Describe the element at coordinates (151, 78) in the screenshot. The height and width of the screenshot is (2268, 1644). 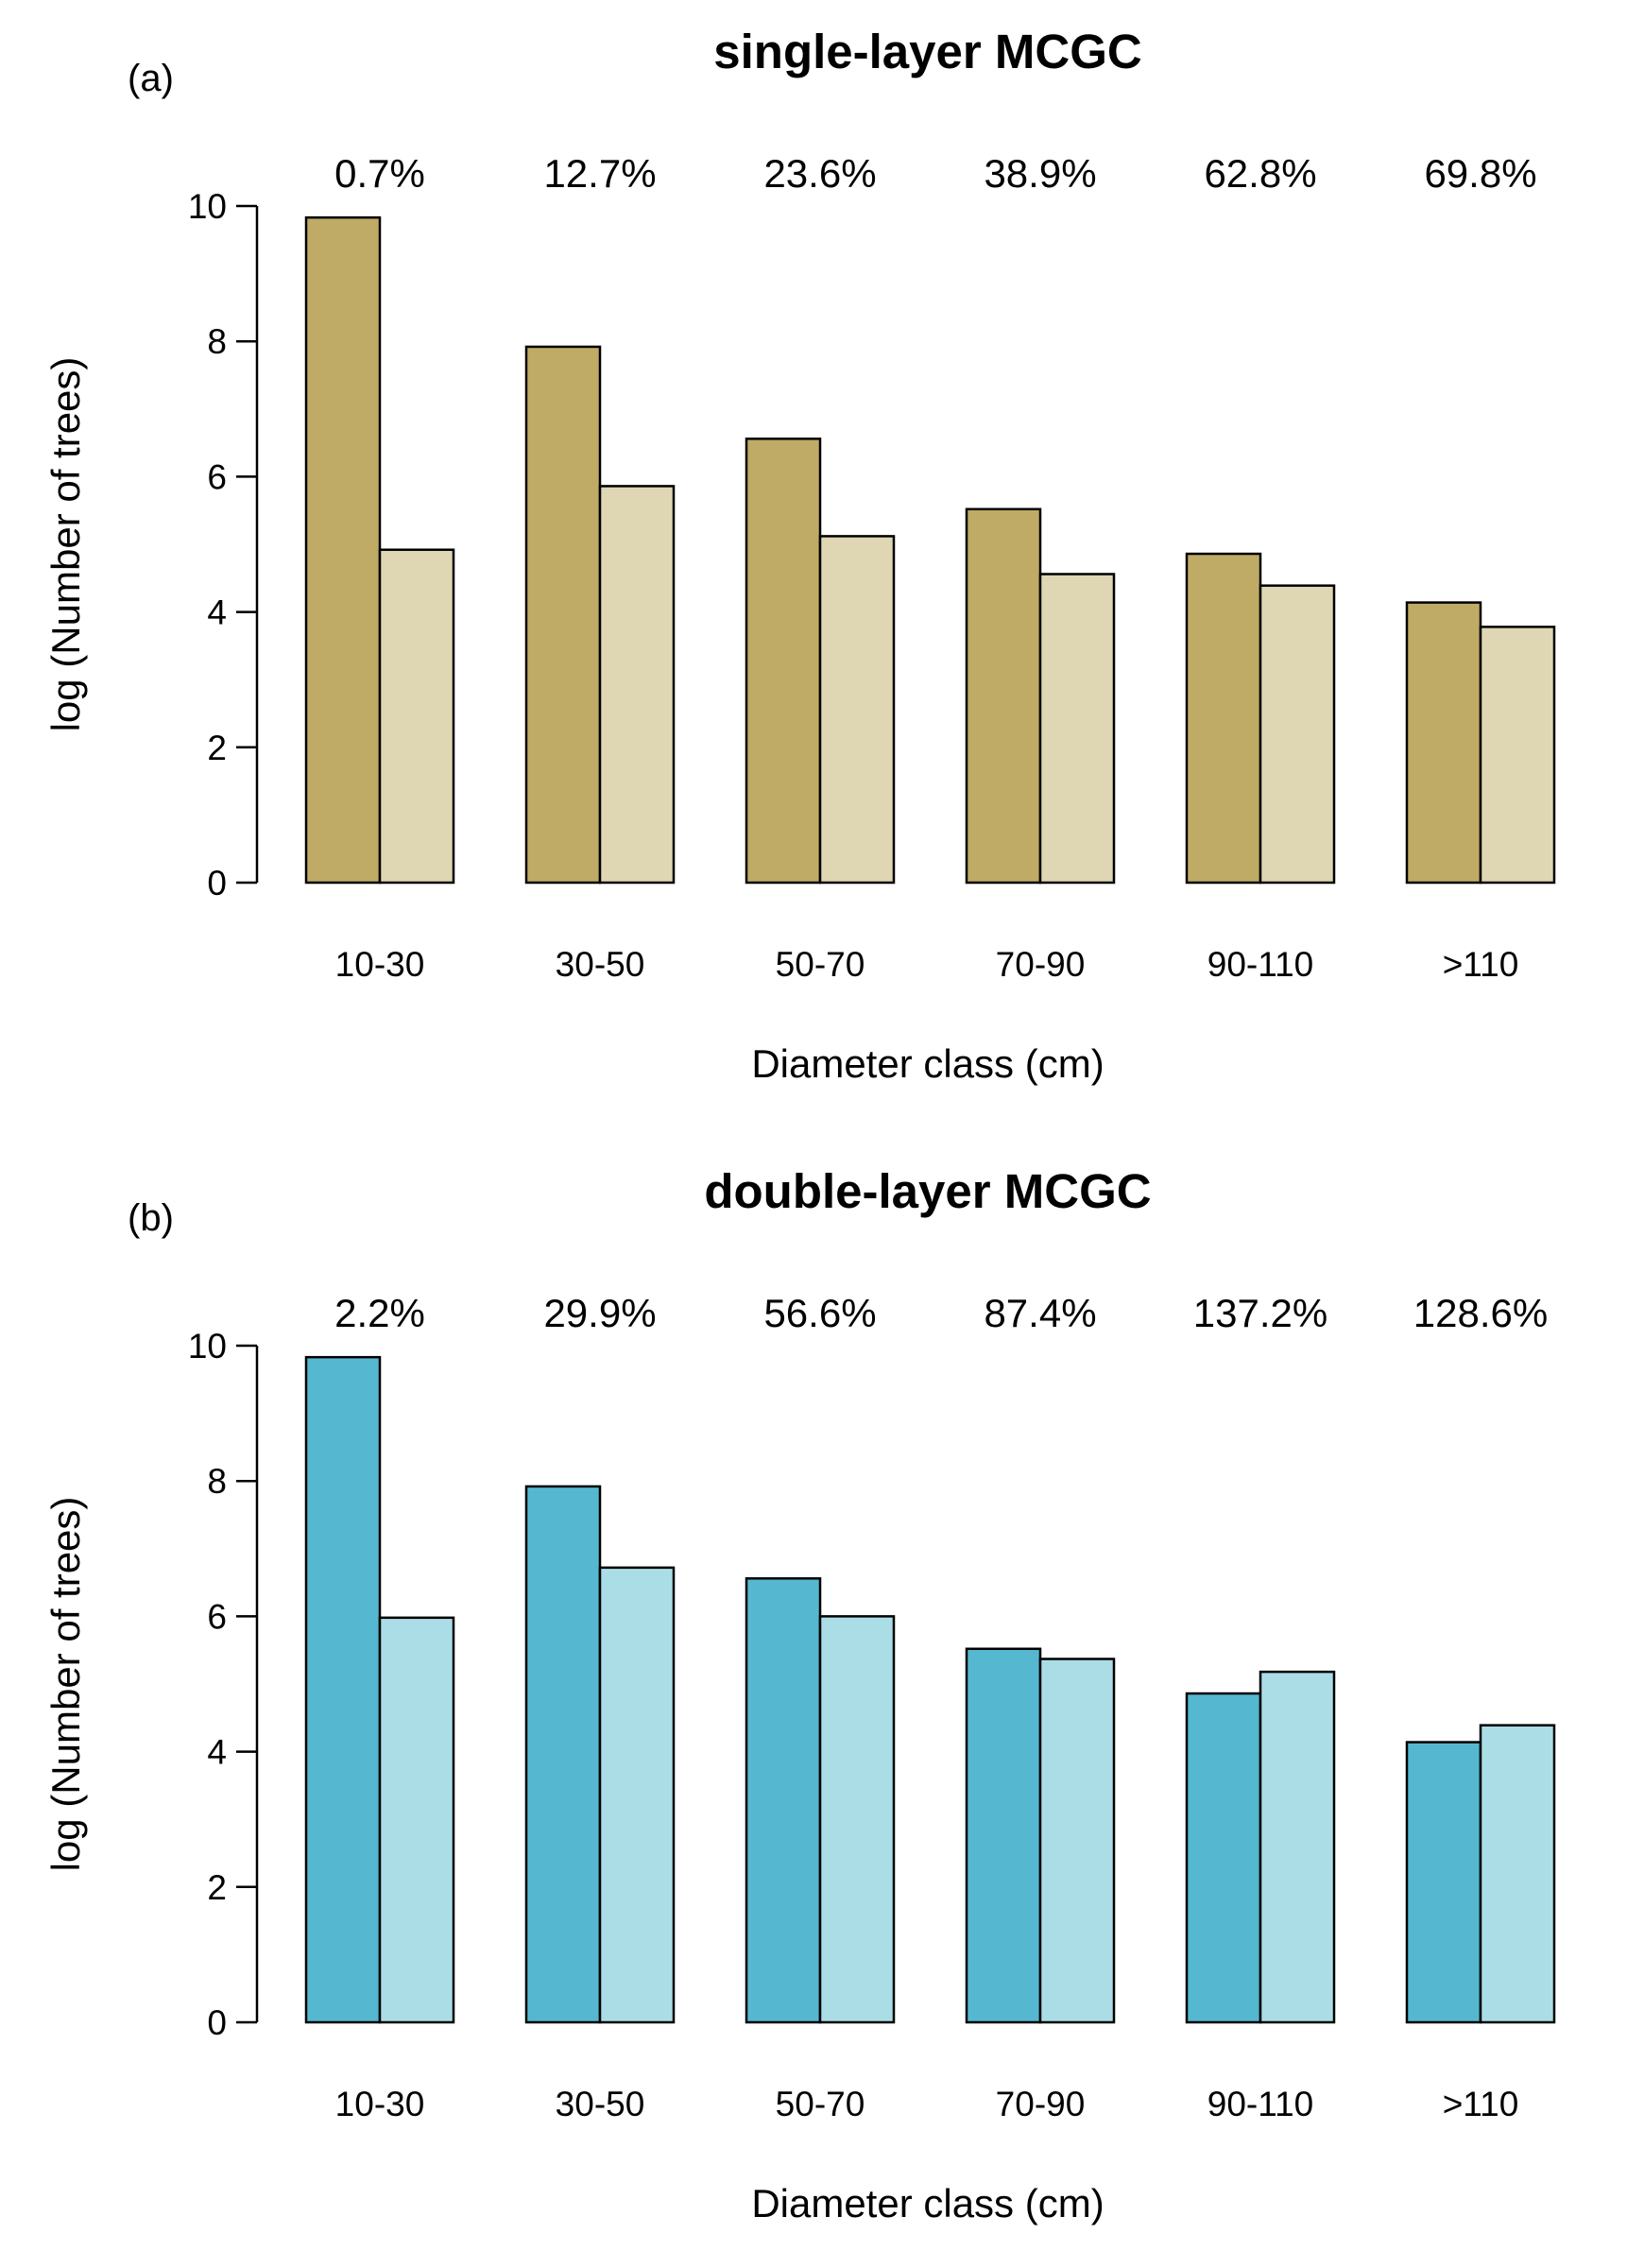
I see `panel-label: (a)` at that location.